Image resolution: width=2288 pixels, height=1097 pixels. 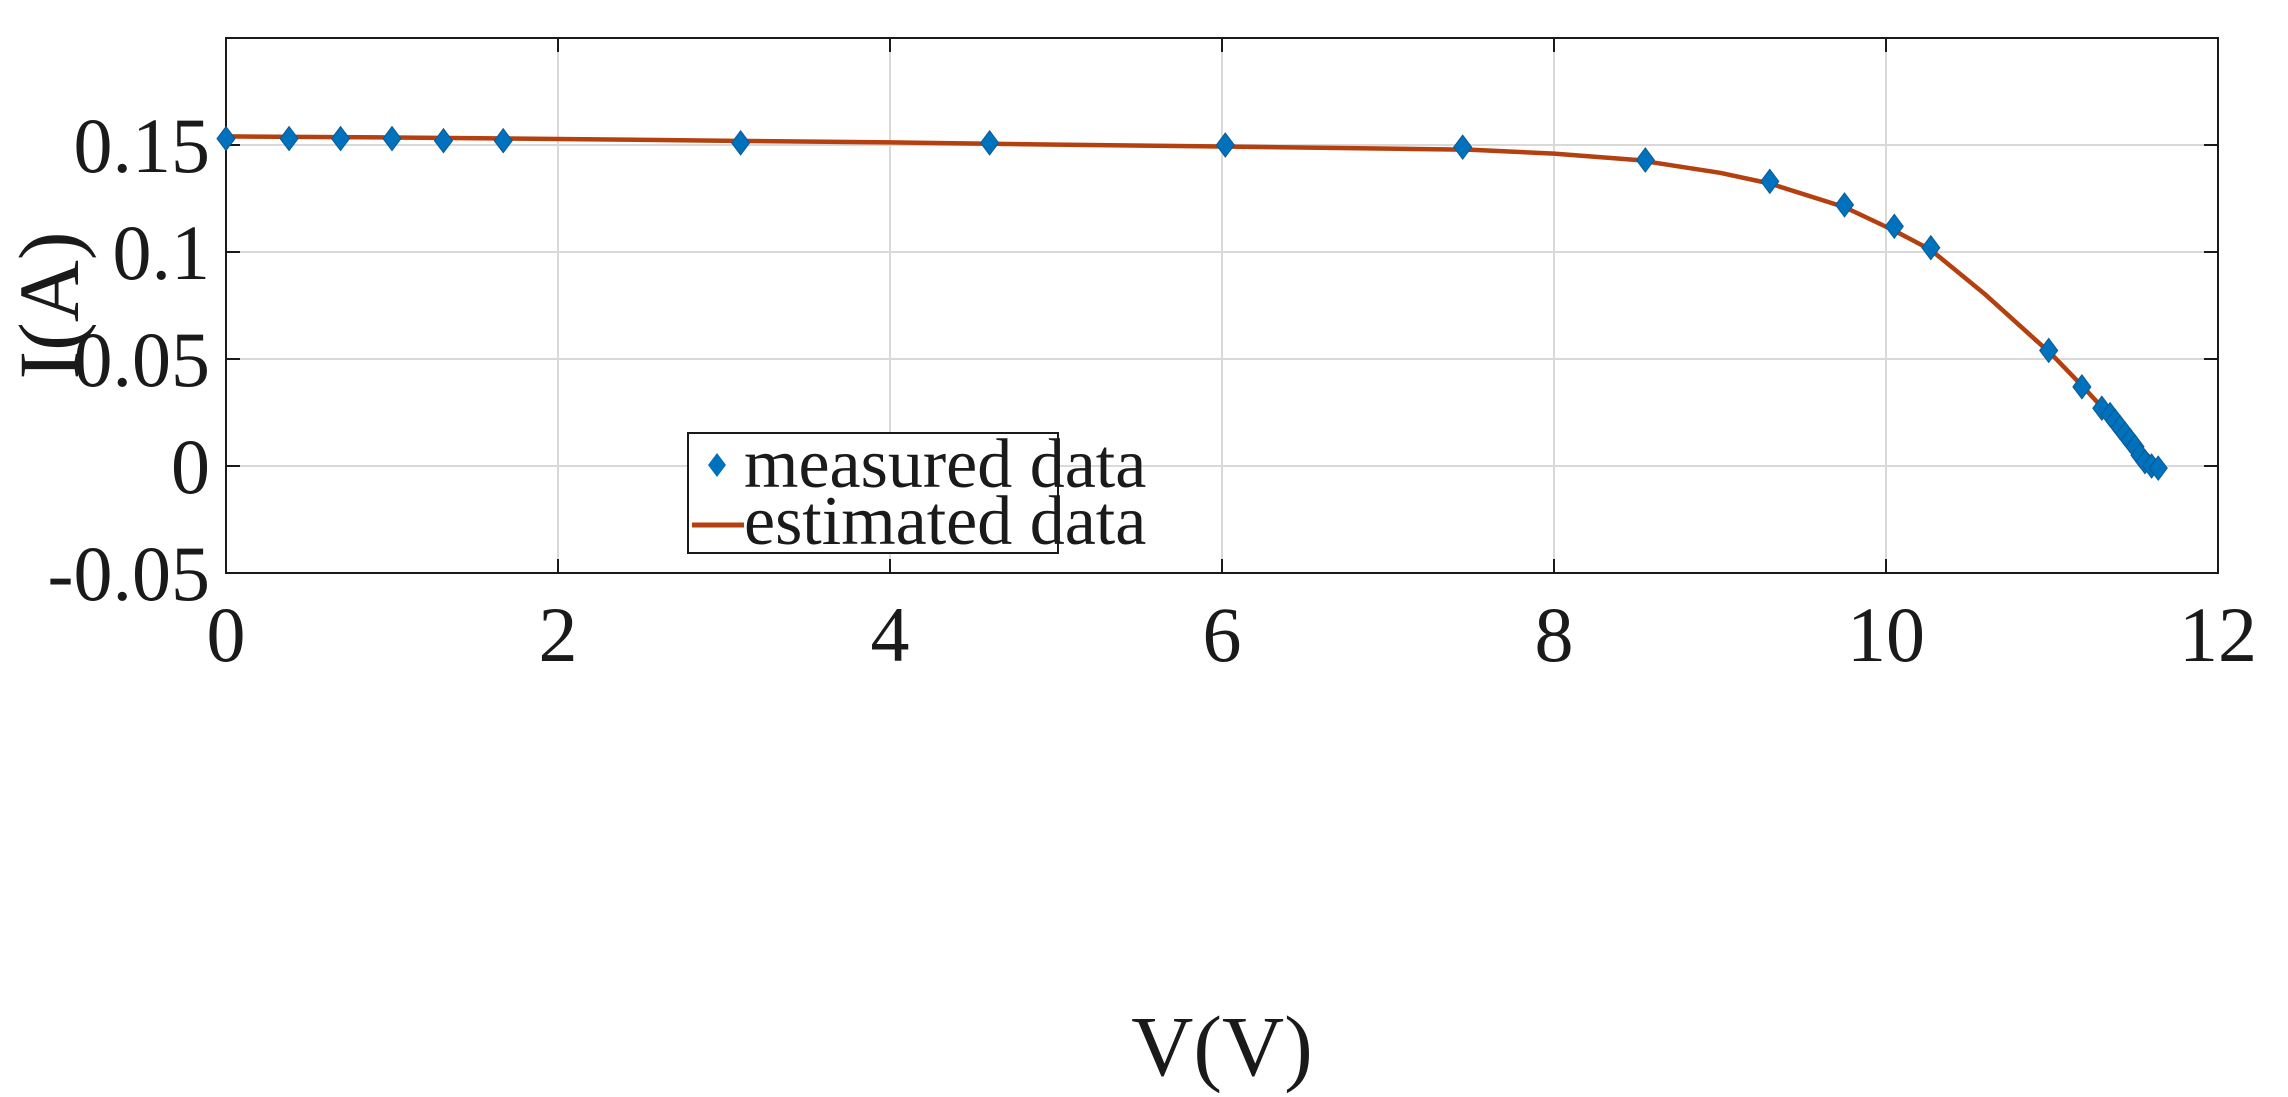 I want to click on y-tick-label-4: 0.15, so click(x=142, y=145).